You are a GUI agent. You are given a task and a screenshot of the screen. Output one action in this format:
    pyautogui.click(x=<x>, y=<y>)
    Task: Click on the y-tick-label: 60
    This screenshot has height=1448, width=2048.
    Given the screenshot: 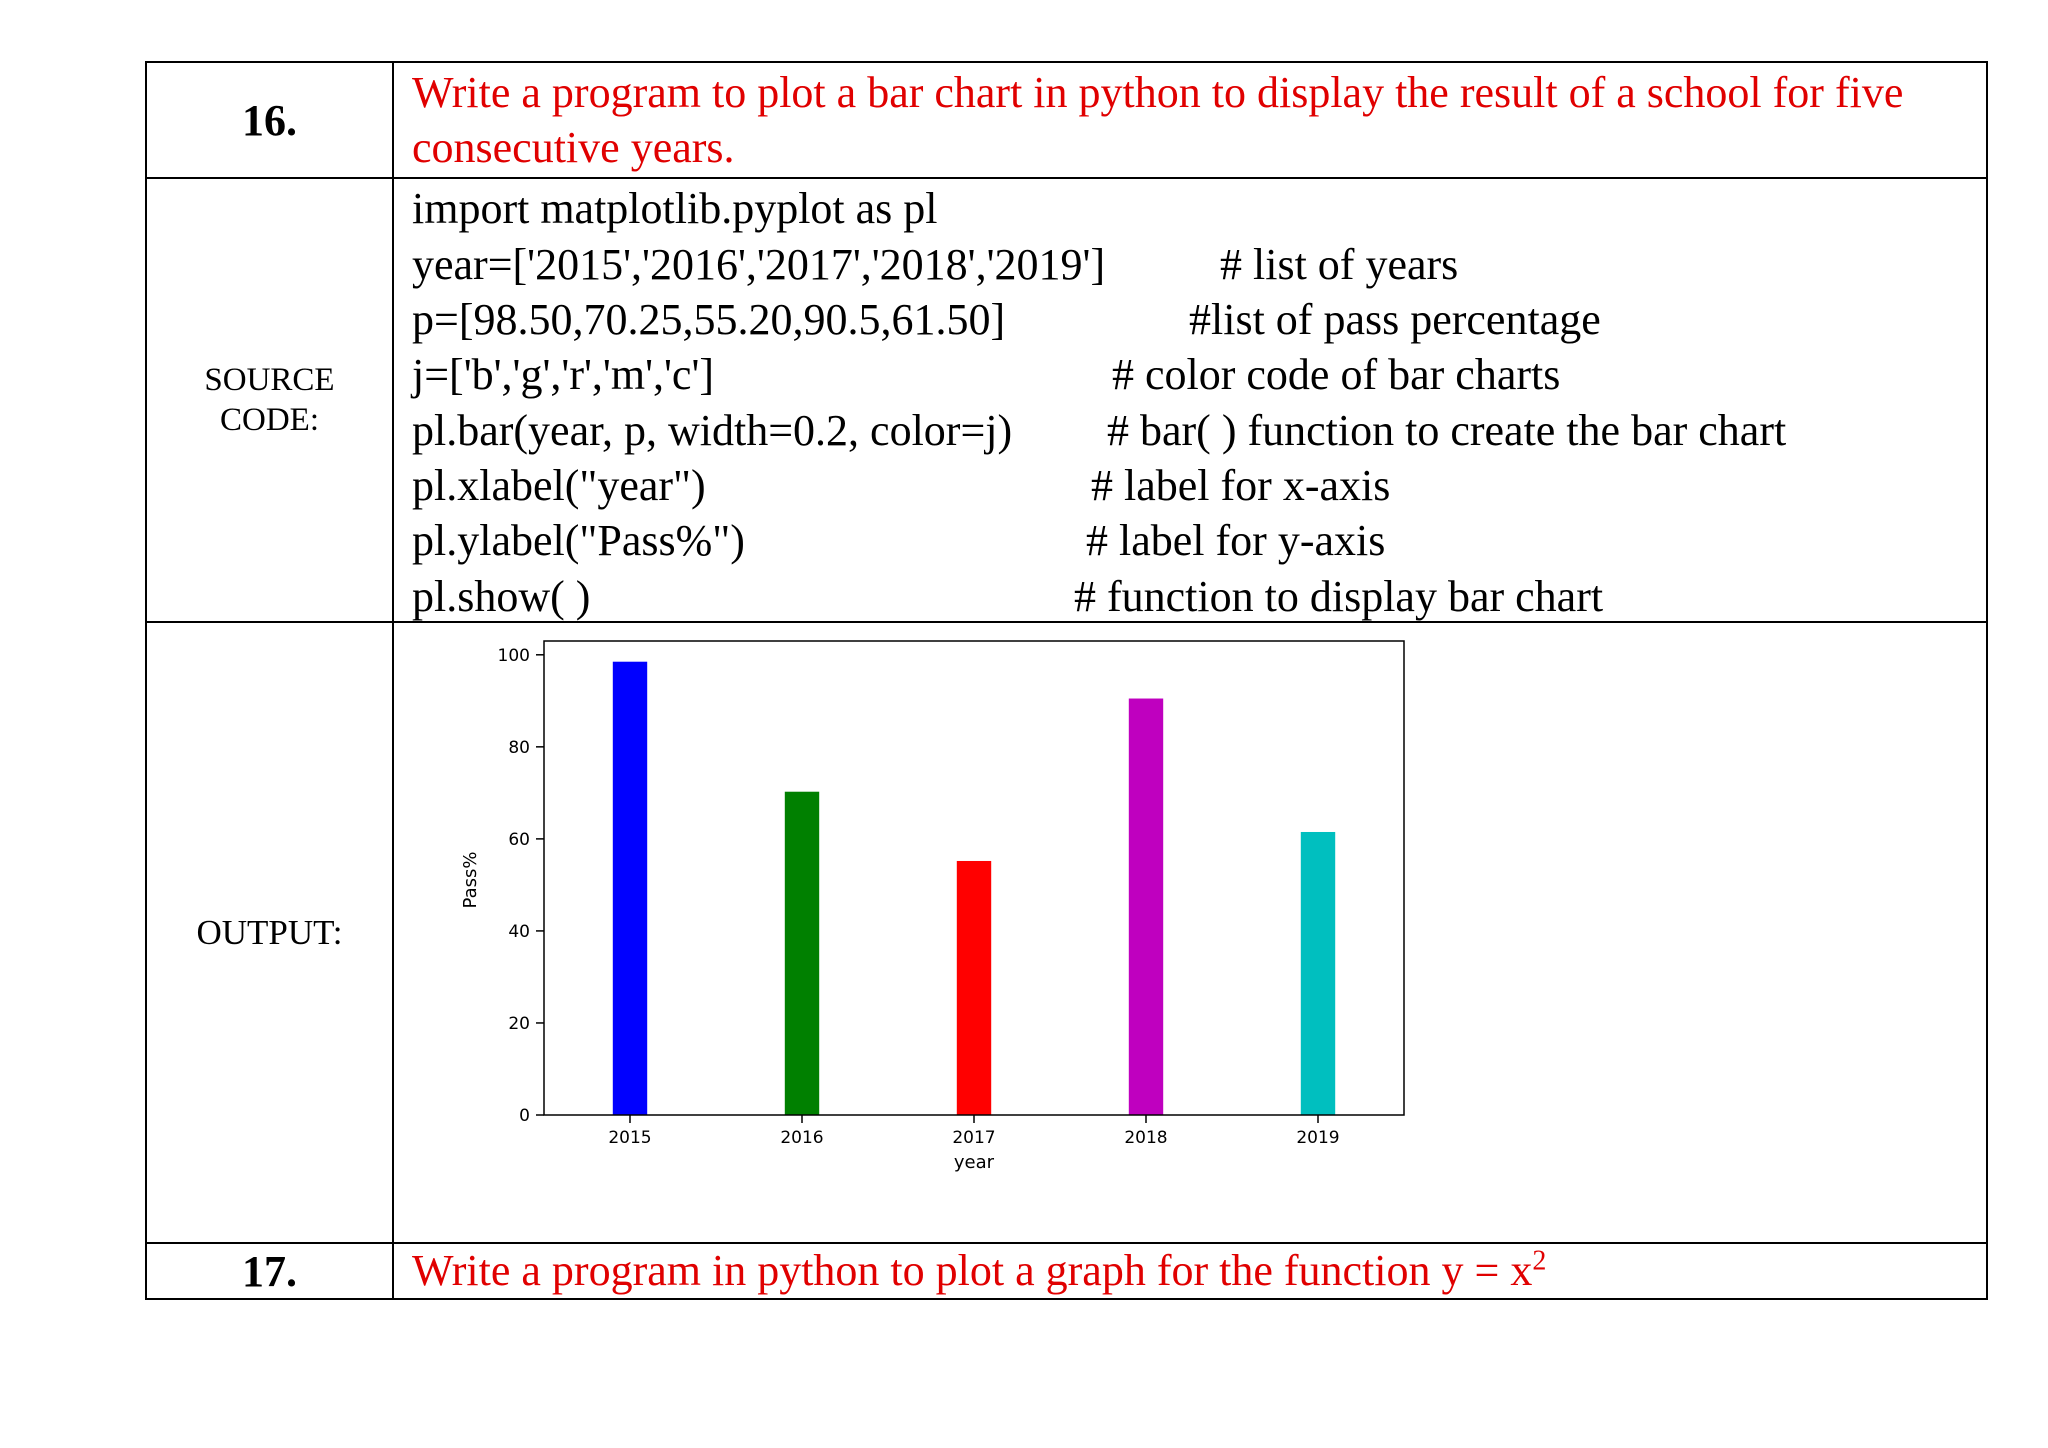 What is the action you would take?
    pyautogui.click(x=519, y=840)
    